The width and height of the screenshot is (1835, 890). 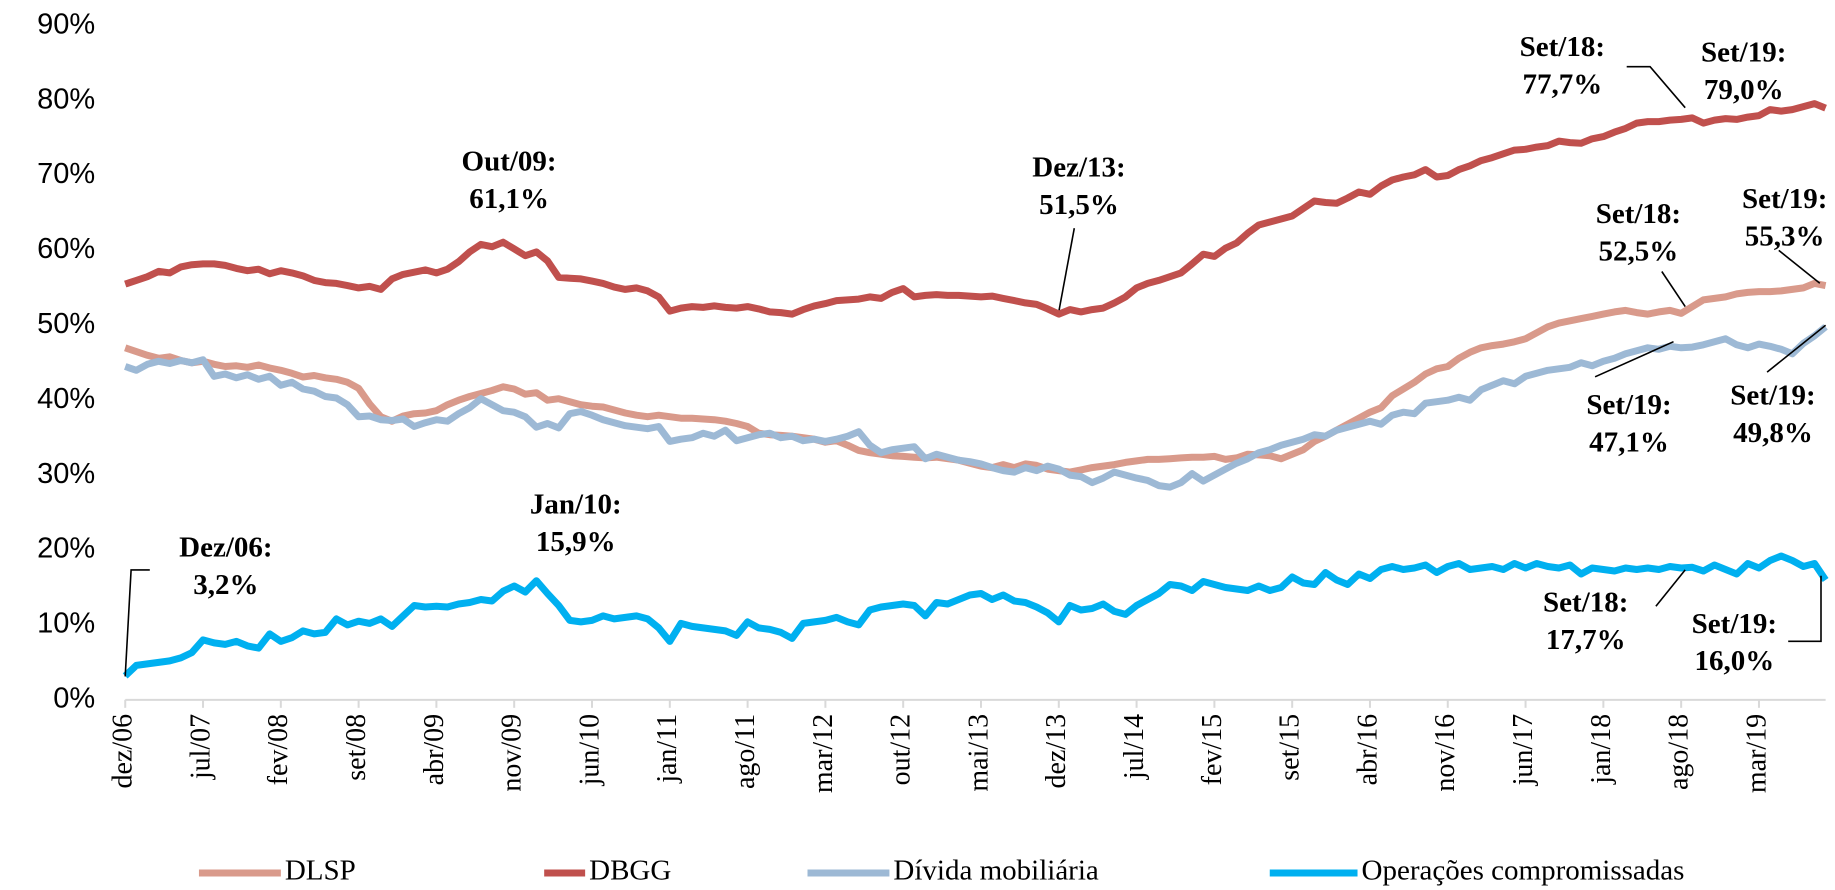 I want to click on y-tick-label: 70%, so click(x=66, y=174).